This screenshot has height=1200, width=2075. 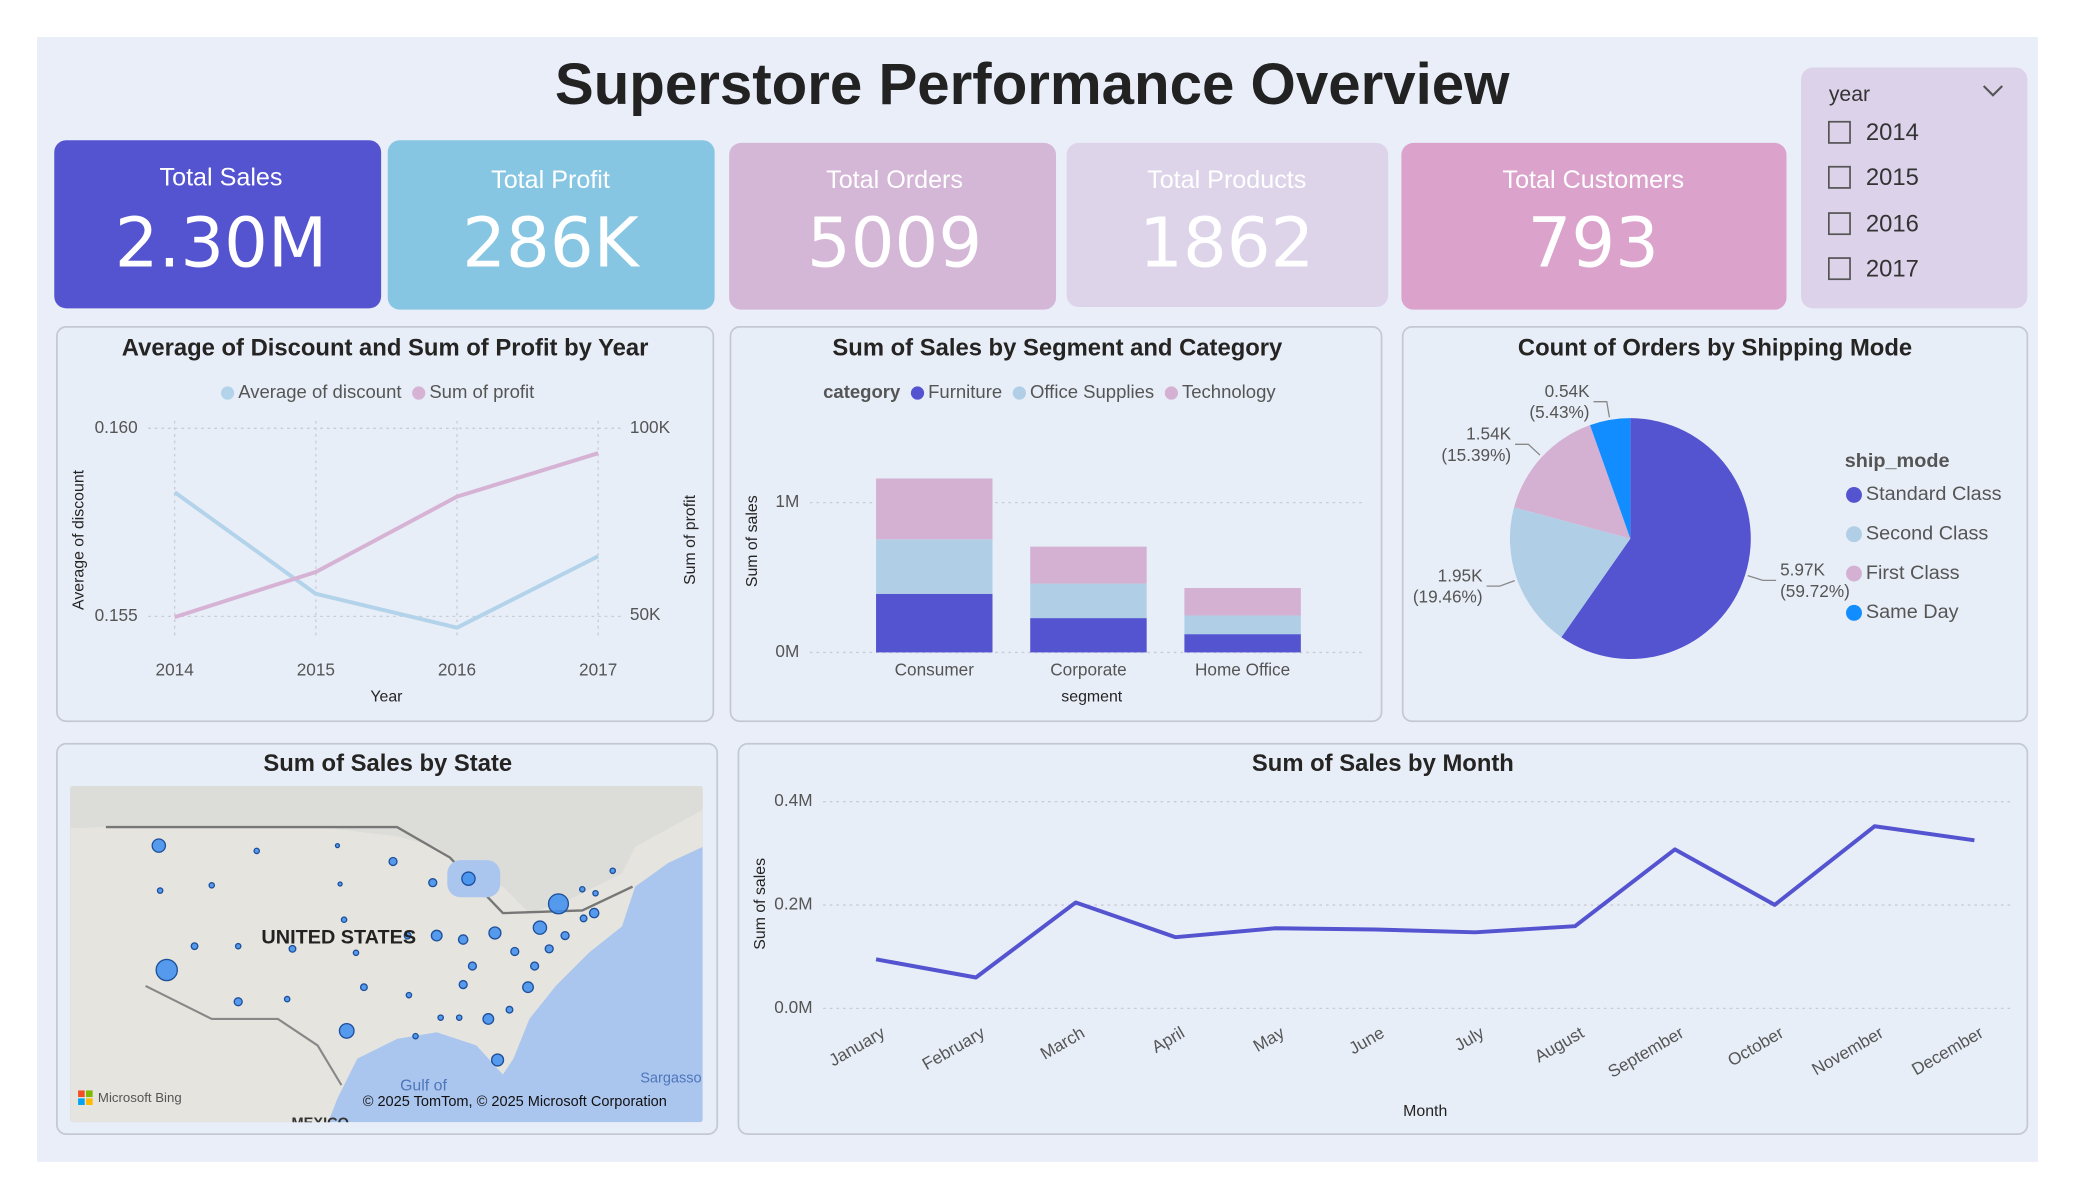 What do you see at coordinates (482, 391) in the screenshot?
I see `legend-label: Sum of profit` at bounding box center [482, 391].